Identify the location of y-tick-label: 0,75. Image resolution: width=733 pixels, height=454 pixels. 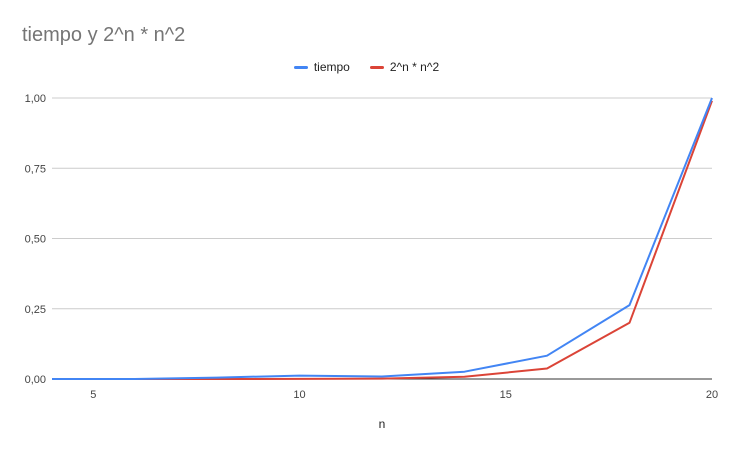
(35, 169).